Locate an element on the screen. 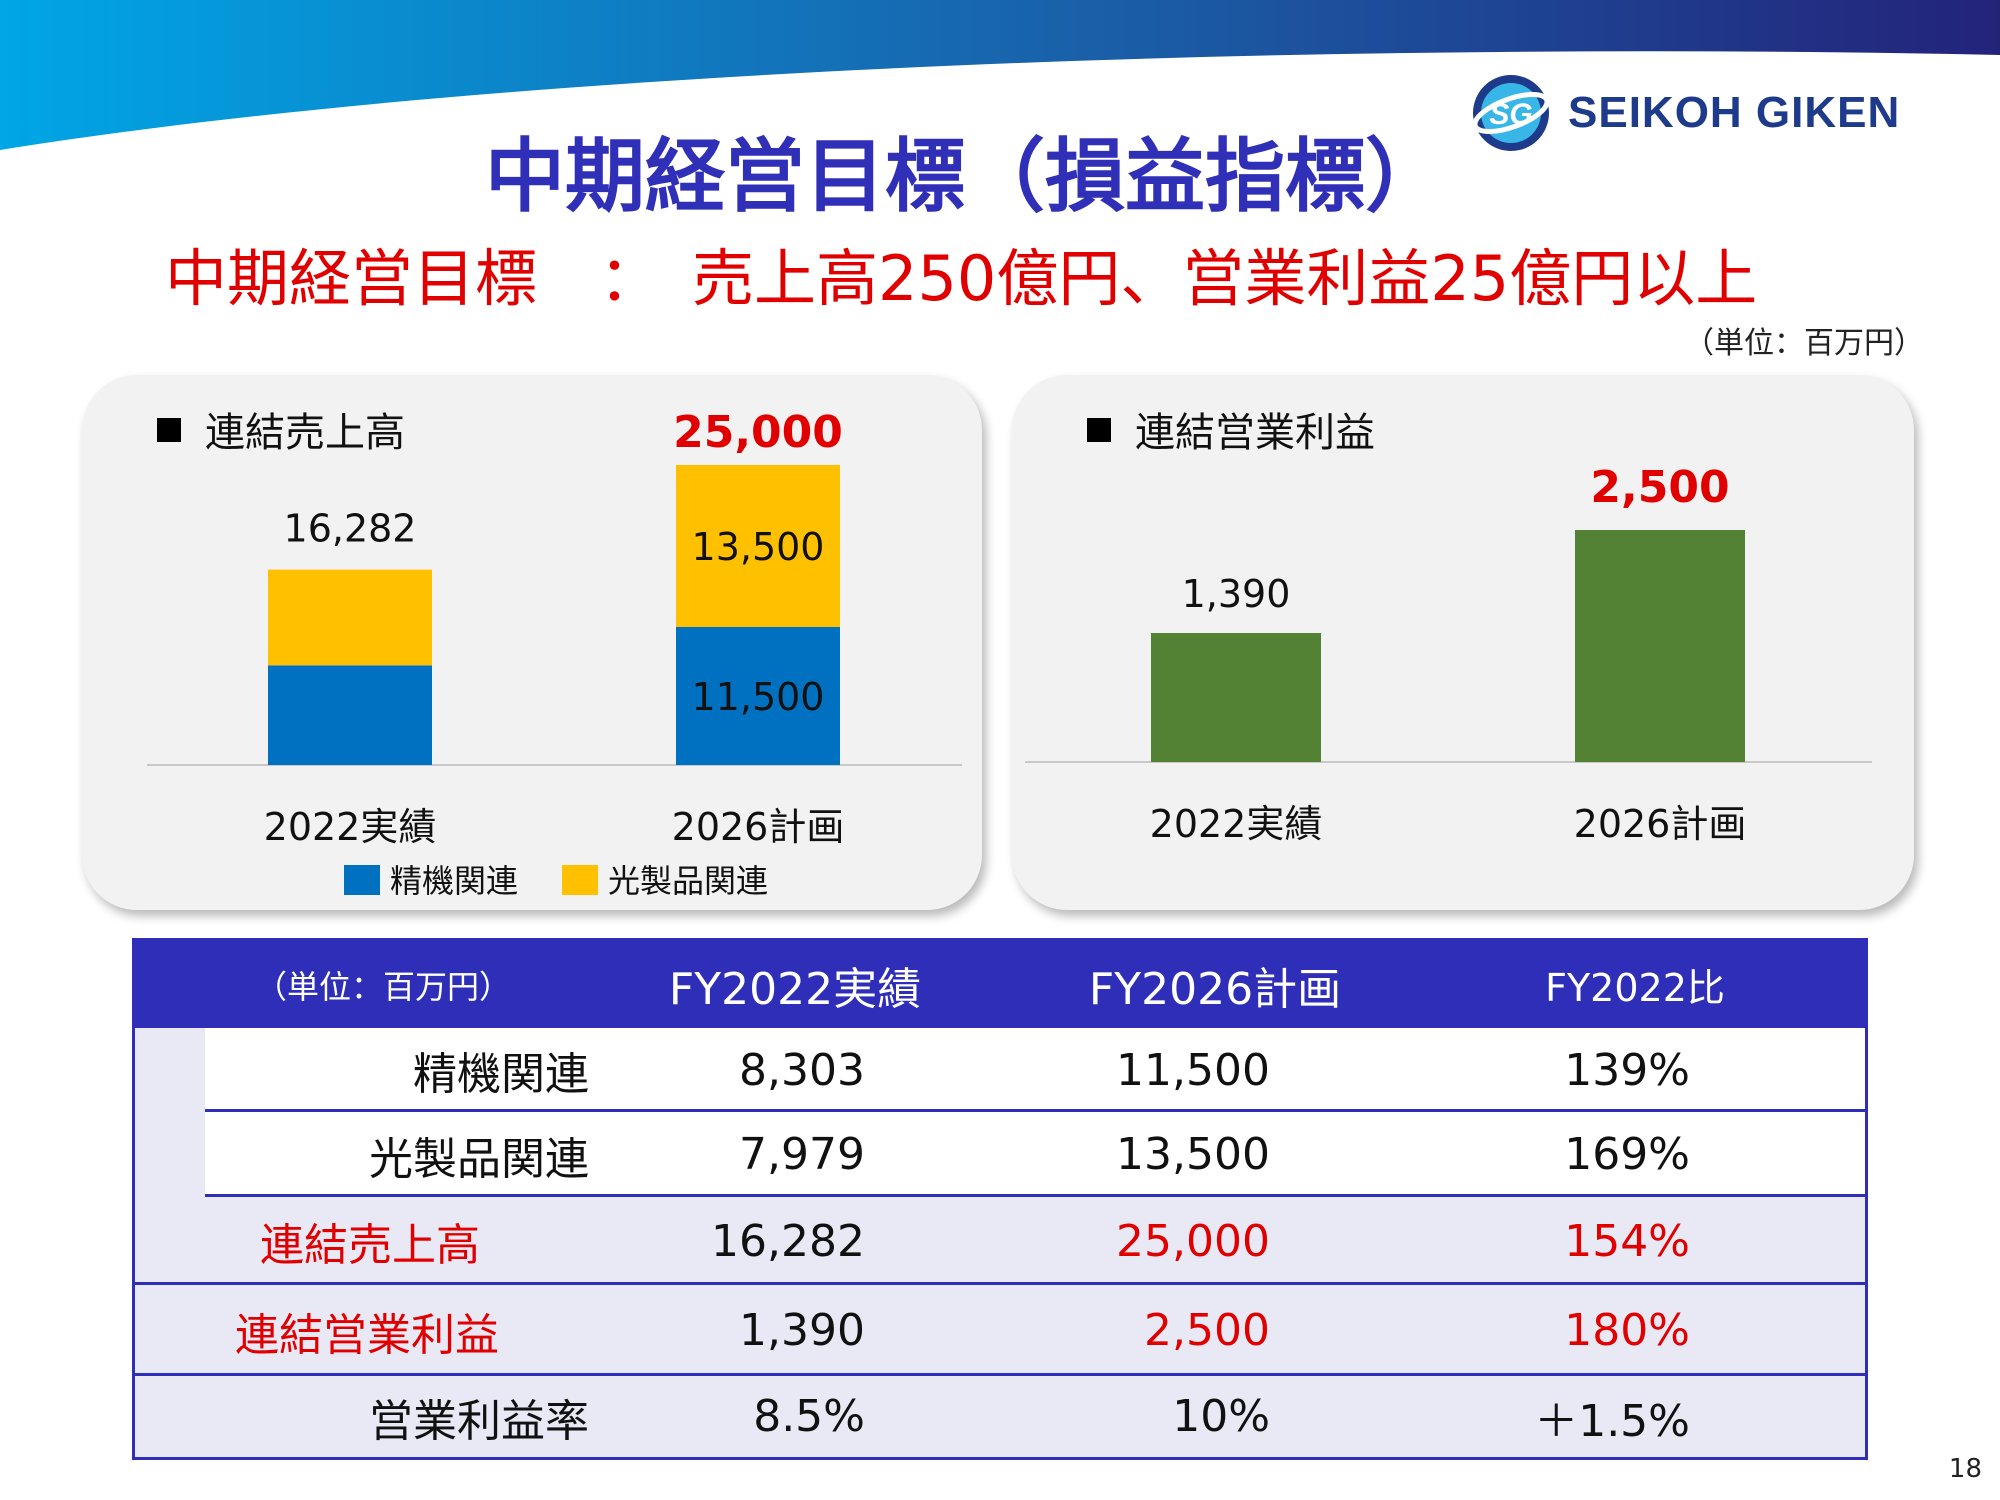 The height and width of the screenshot is (1500, 2000). bar-value-label: 13,500 is located at coordinates (758, 547).